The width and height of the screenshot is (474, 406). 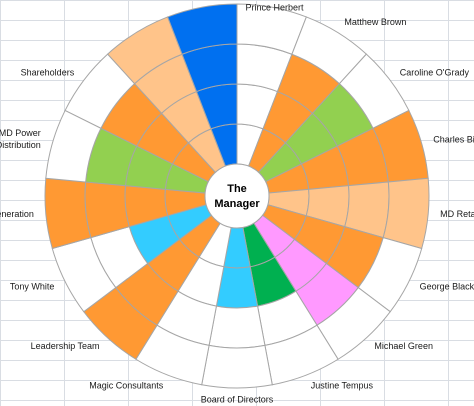 I want to click on center-title-line2: Manager, so click(x=237, y=204).